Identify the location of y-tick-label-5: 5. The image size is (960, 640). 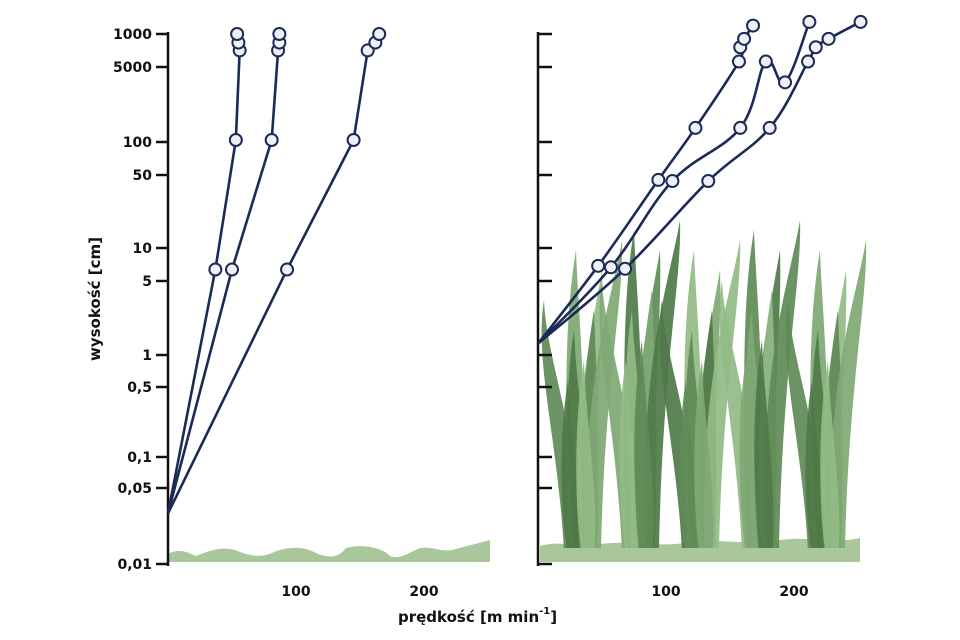
(147, 282).